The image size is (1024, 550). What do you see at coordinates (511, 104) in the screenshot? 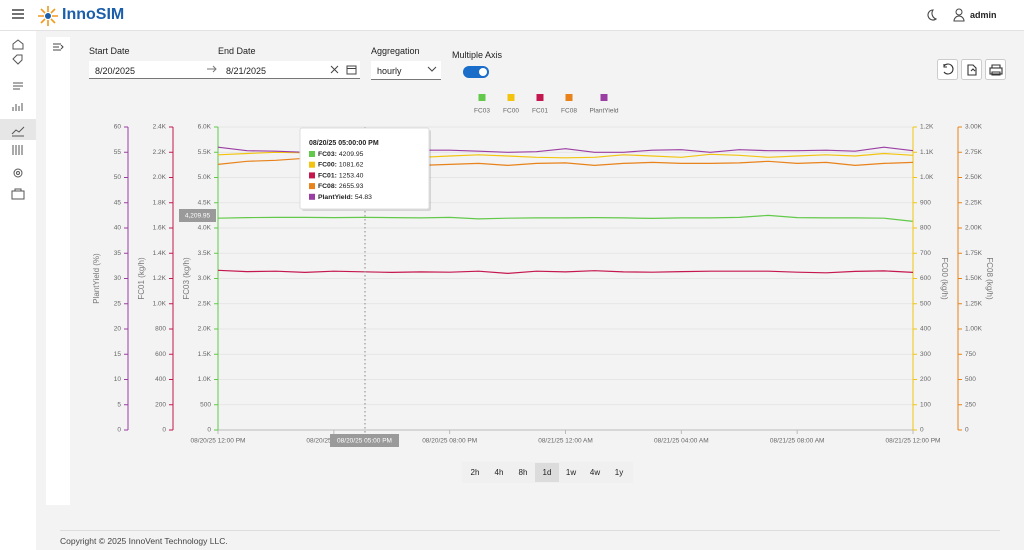
I see `legend-item: FC00` at bounding box center [511, 104].